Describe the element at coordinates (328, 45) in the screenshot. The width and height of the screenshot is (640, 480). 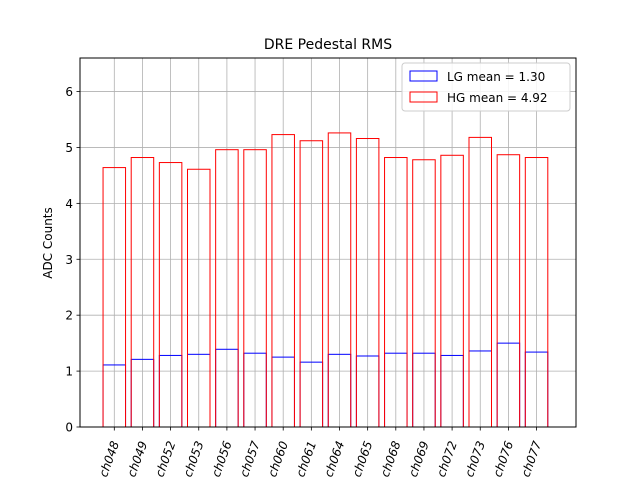
I see `chart-title: DRE Pedestal RMS` at that location.